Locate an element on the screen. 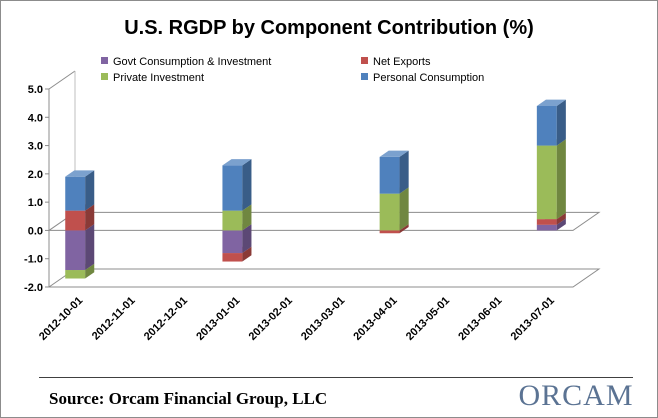  x-tick-label: 2012-12-01 is located at coordinates (166, 319).